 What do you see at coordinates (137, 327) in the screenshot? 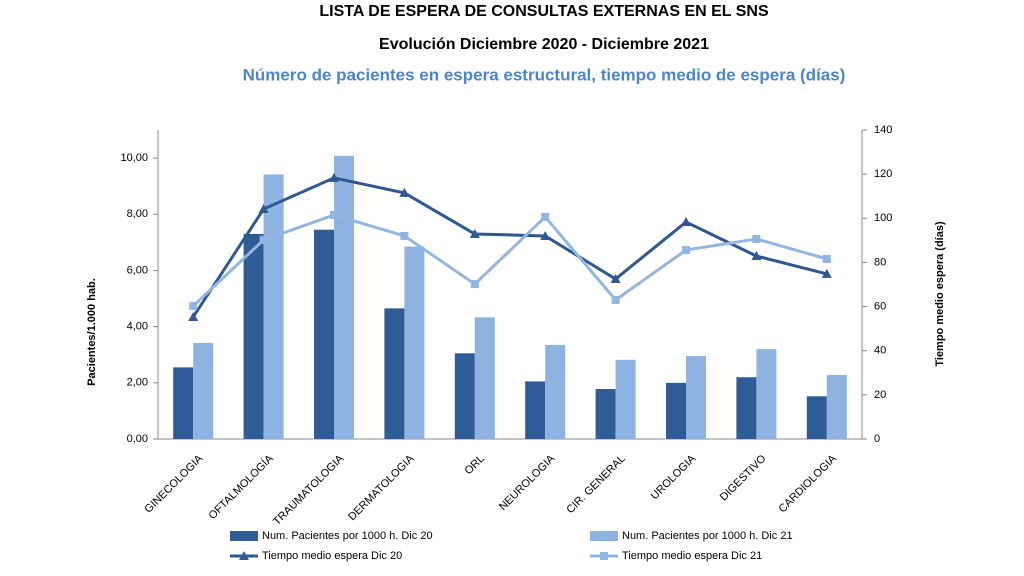
I see `y-tick-label: 4,00` at bounding box center [137, 327].